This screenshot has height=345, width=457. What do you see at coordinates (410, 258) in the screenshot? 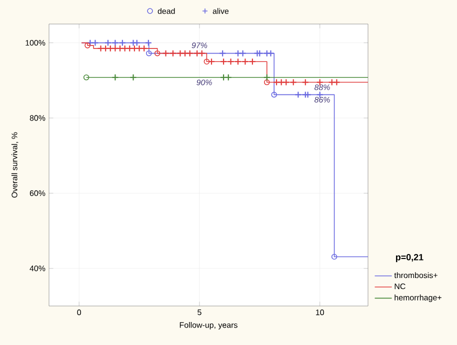
I see `text: p=0,21` at bounding box center [410, 258].